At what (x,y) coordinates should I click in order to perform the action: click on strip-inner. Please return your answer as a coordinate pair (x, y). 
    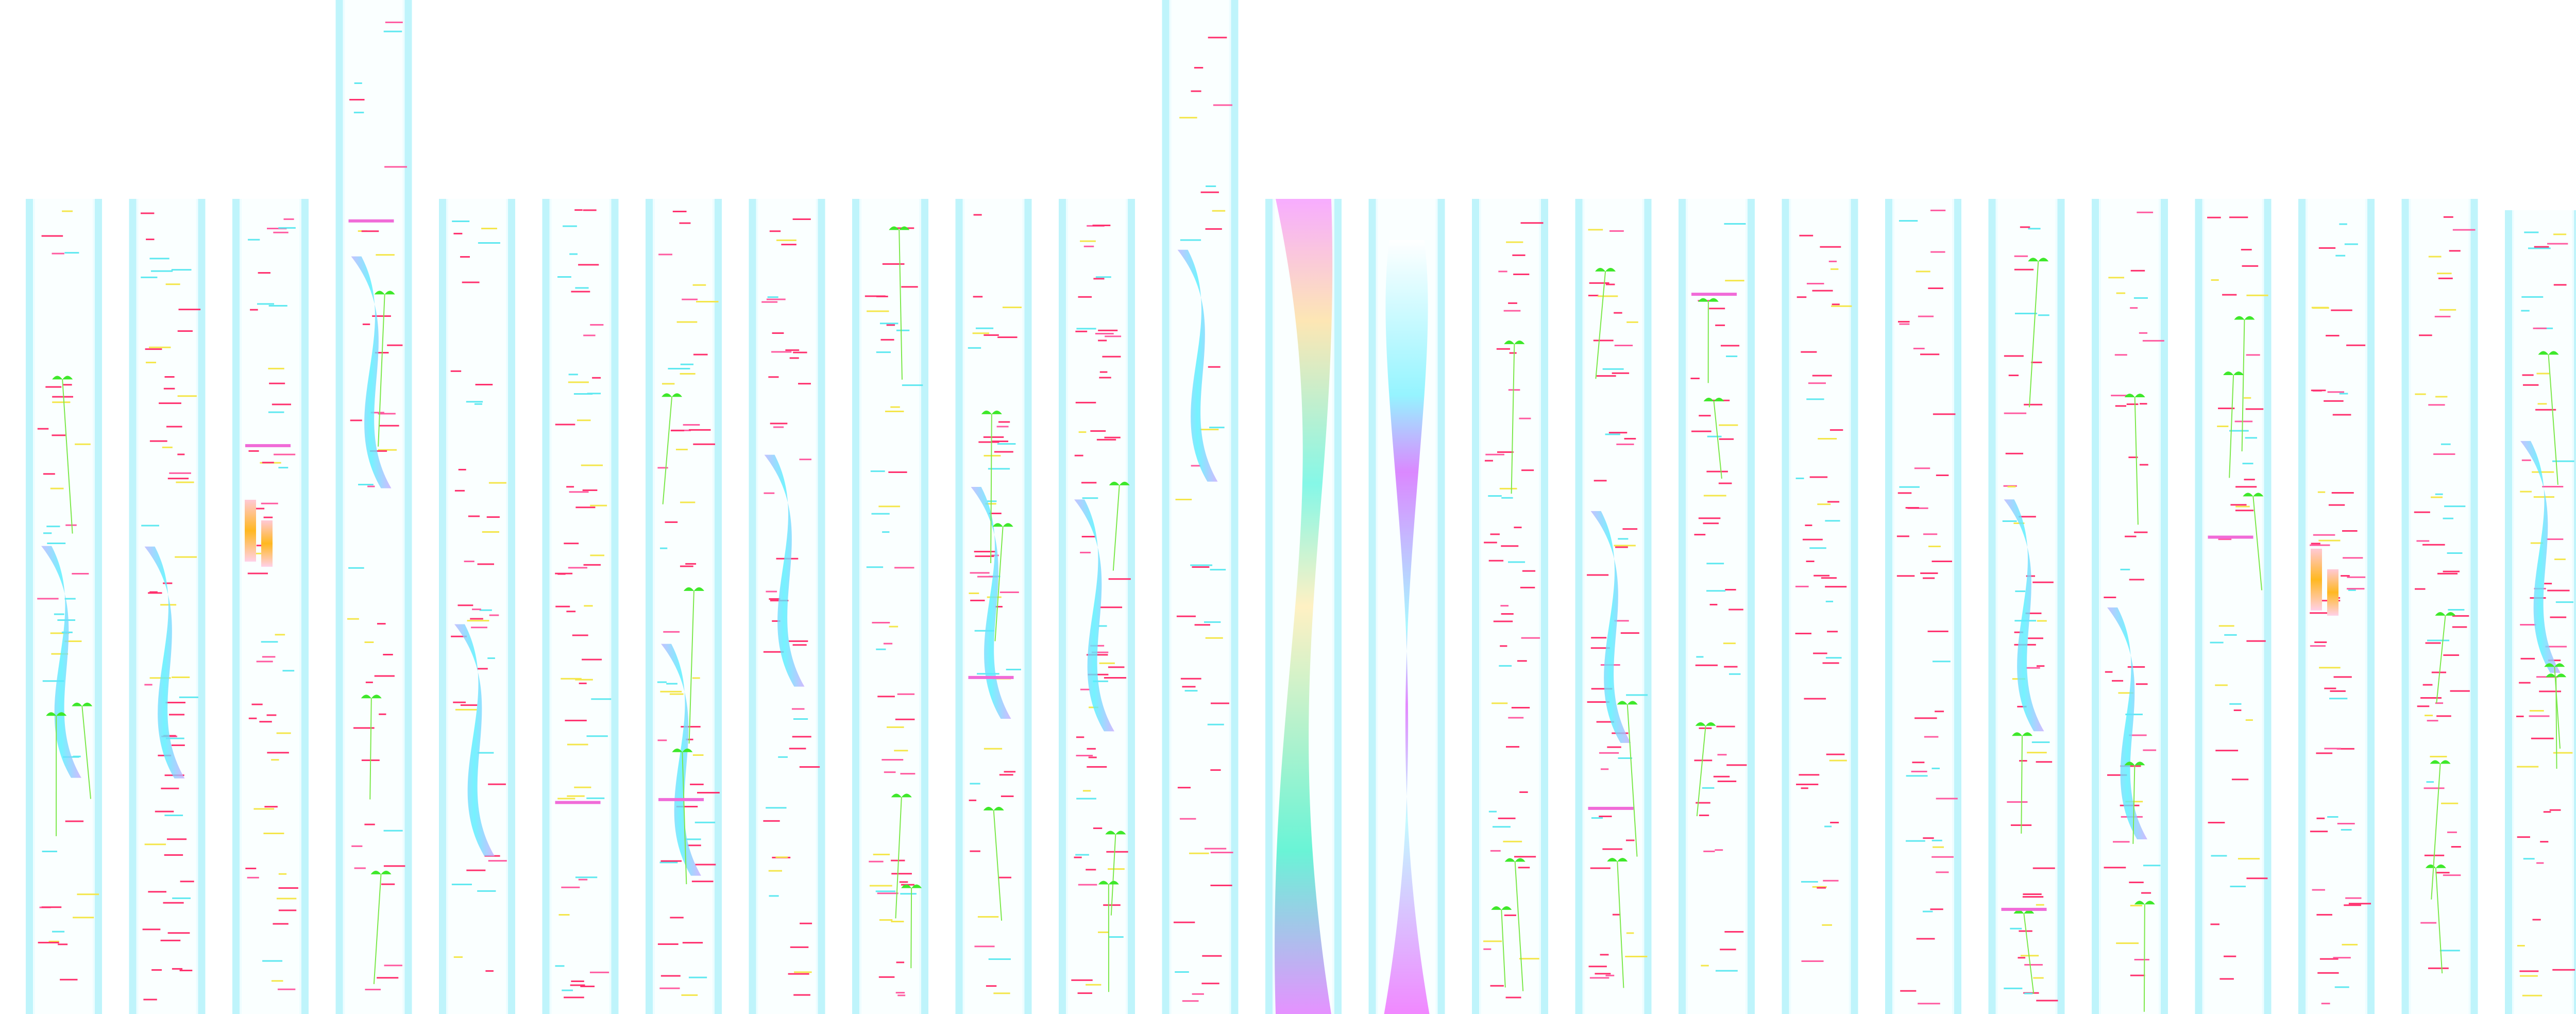
    Looking at the image, I should click on (684, 606).